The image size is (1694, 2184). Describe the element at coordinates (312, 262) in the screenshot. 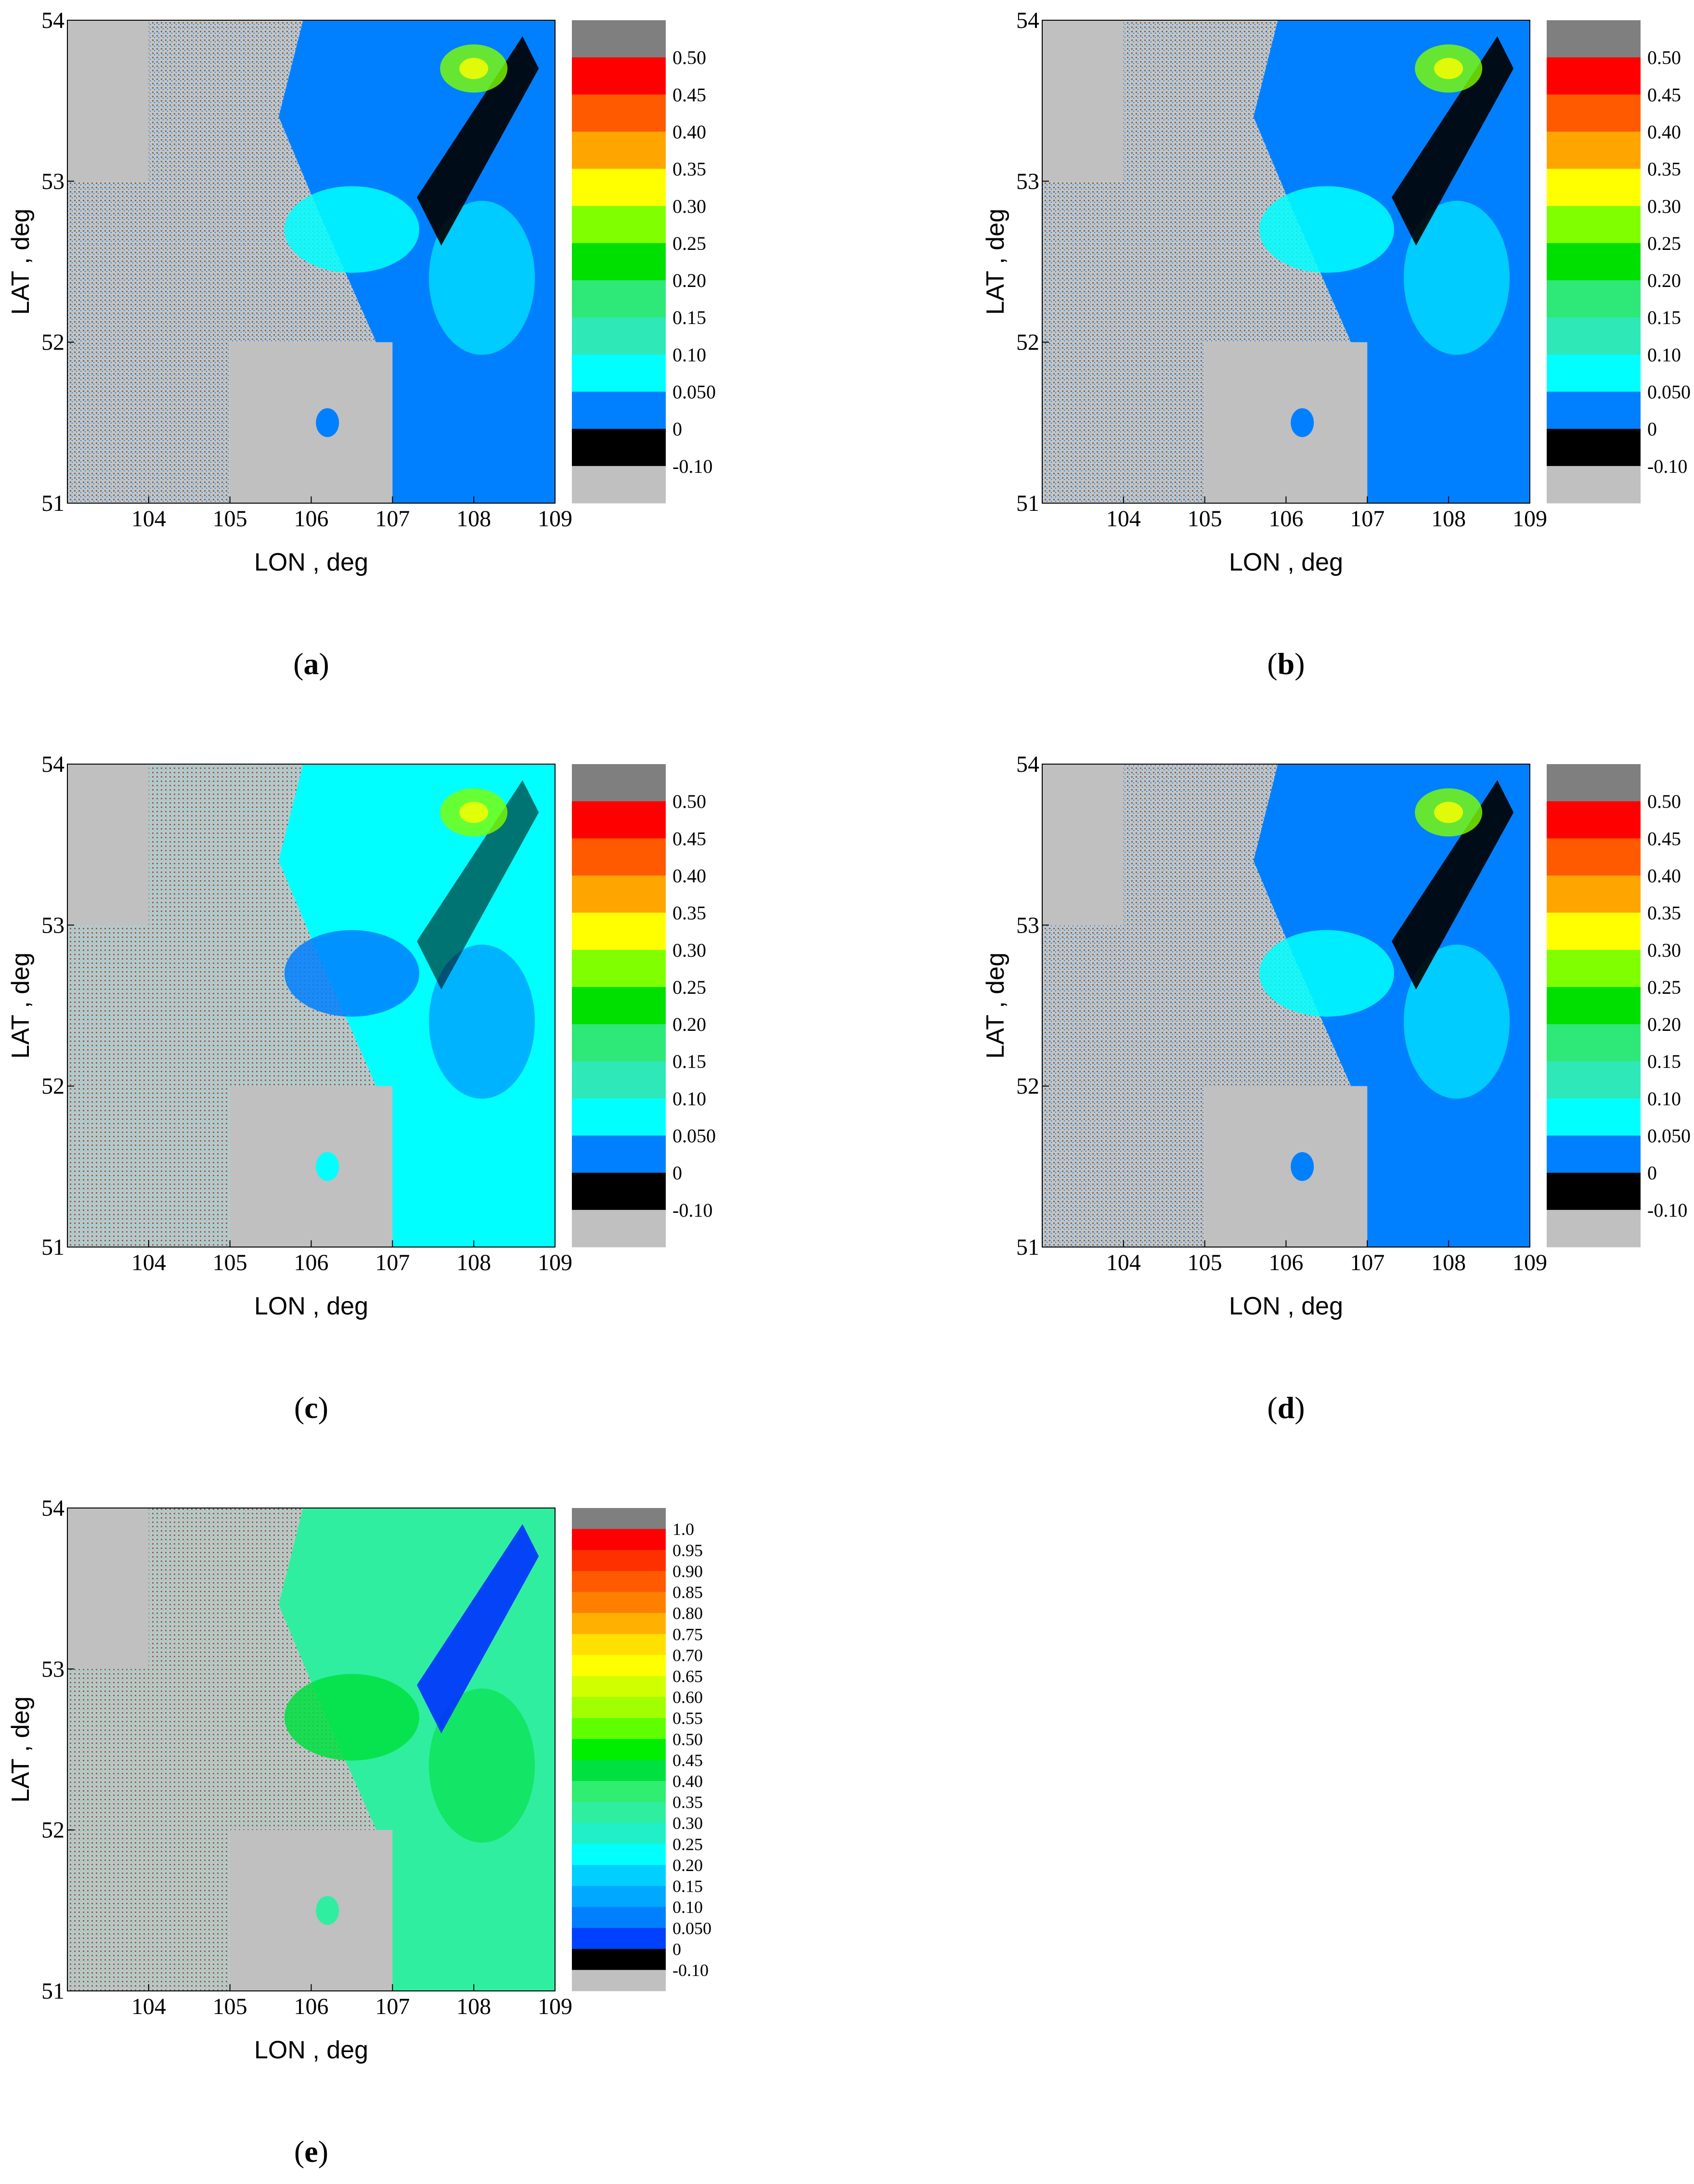

I see `map-field-a` at that location.